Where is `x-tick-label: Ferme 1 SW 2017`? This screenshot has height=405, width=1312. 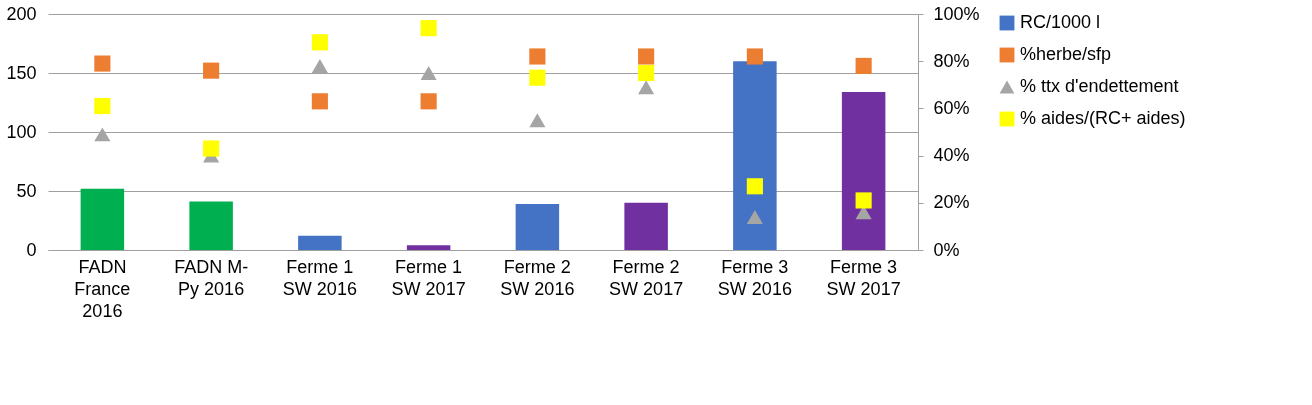 x-tick-label: Ferme 1 SW 2017 is located at coordinates (428, 277).